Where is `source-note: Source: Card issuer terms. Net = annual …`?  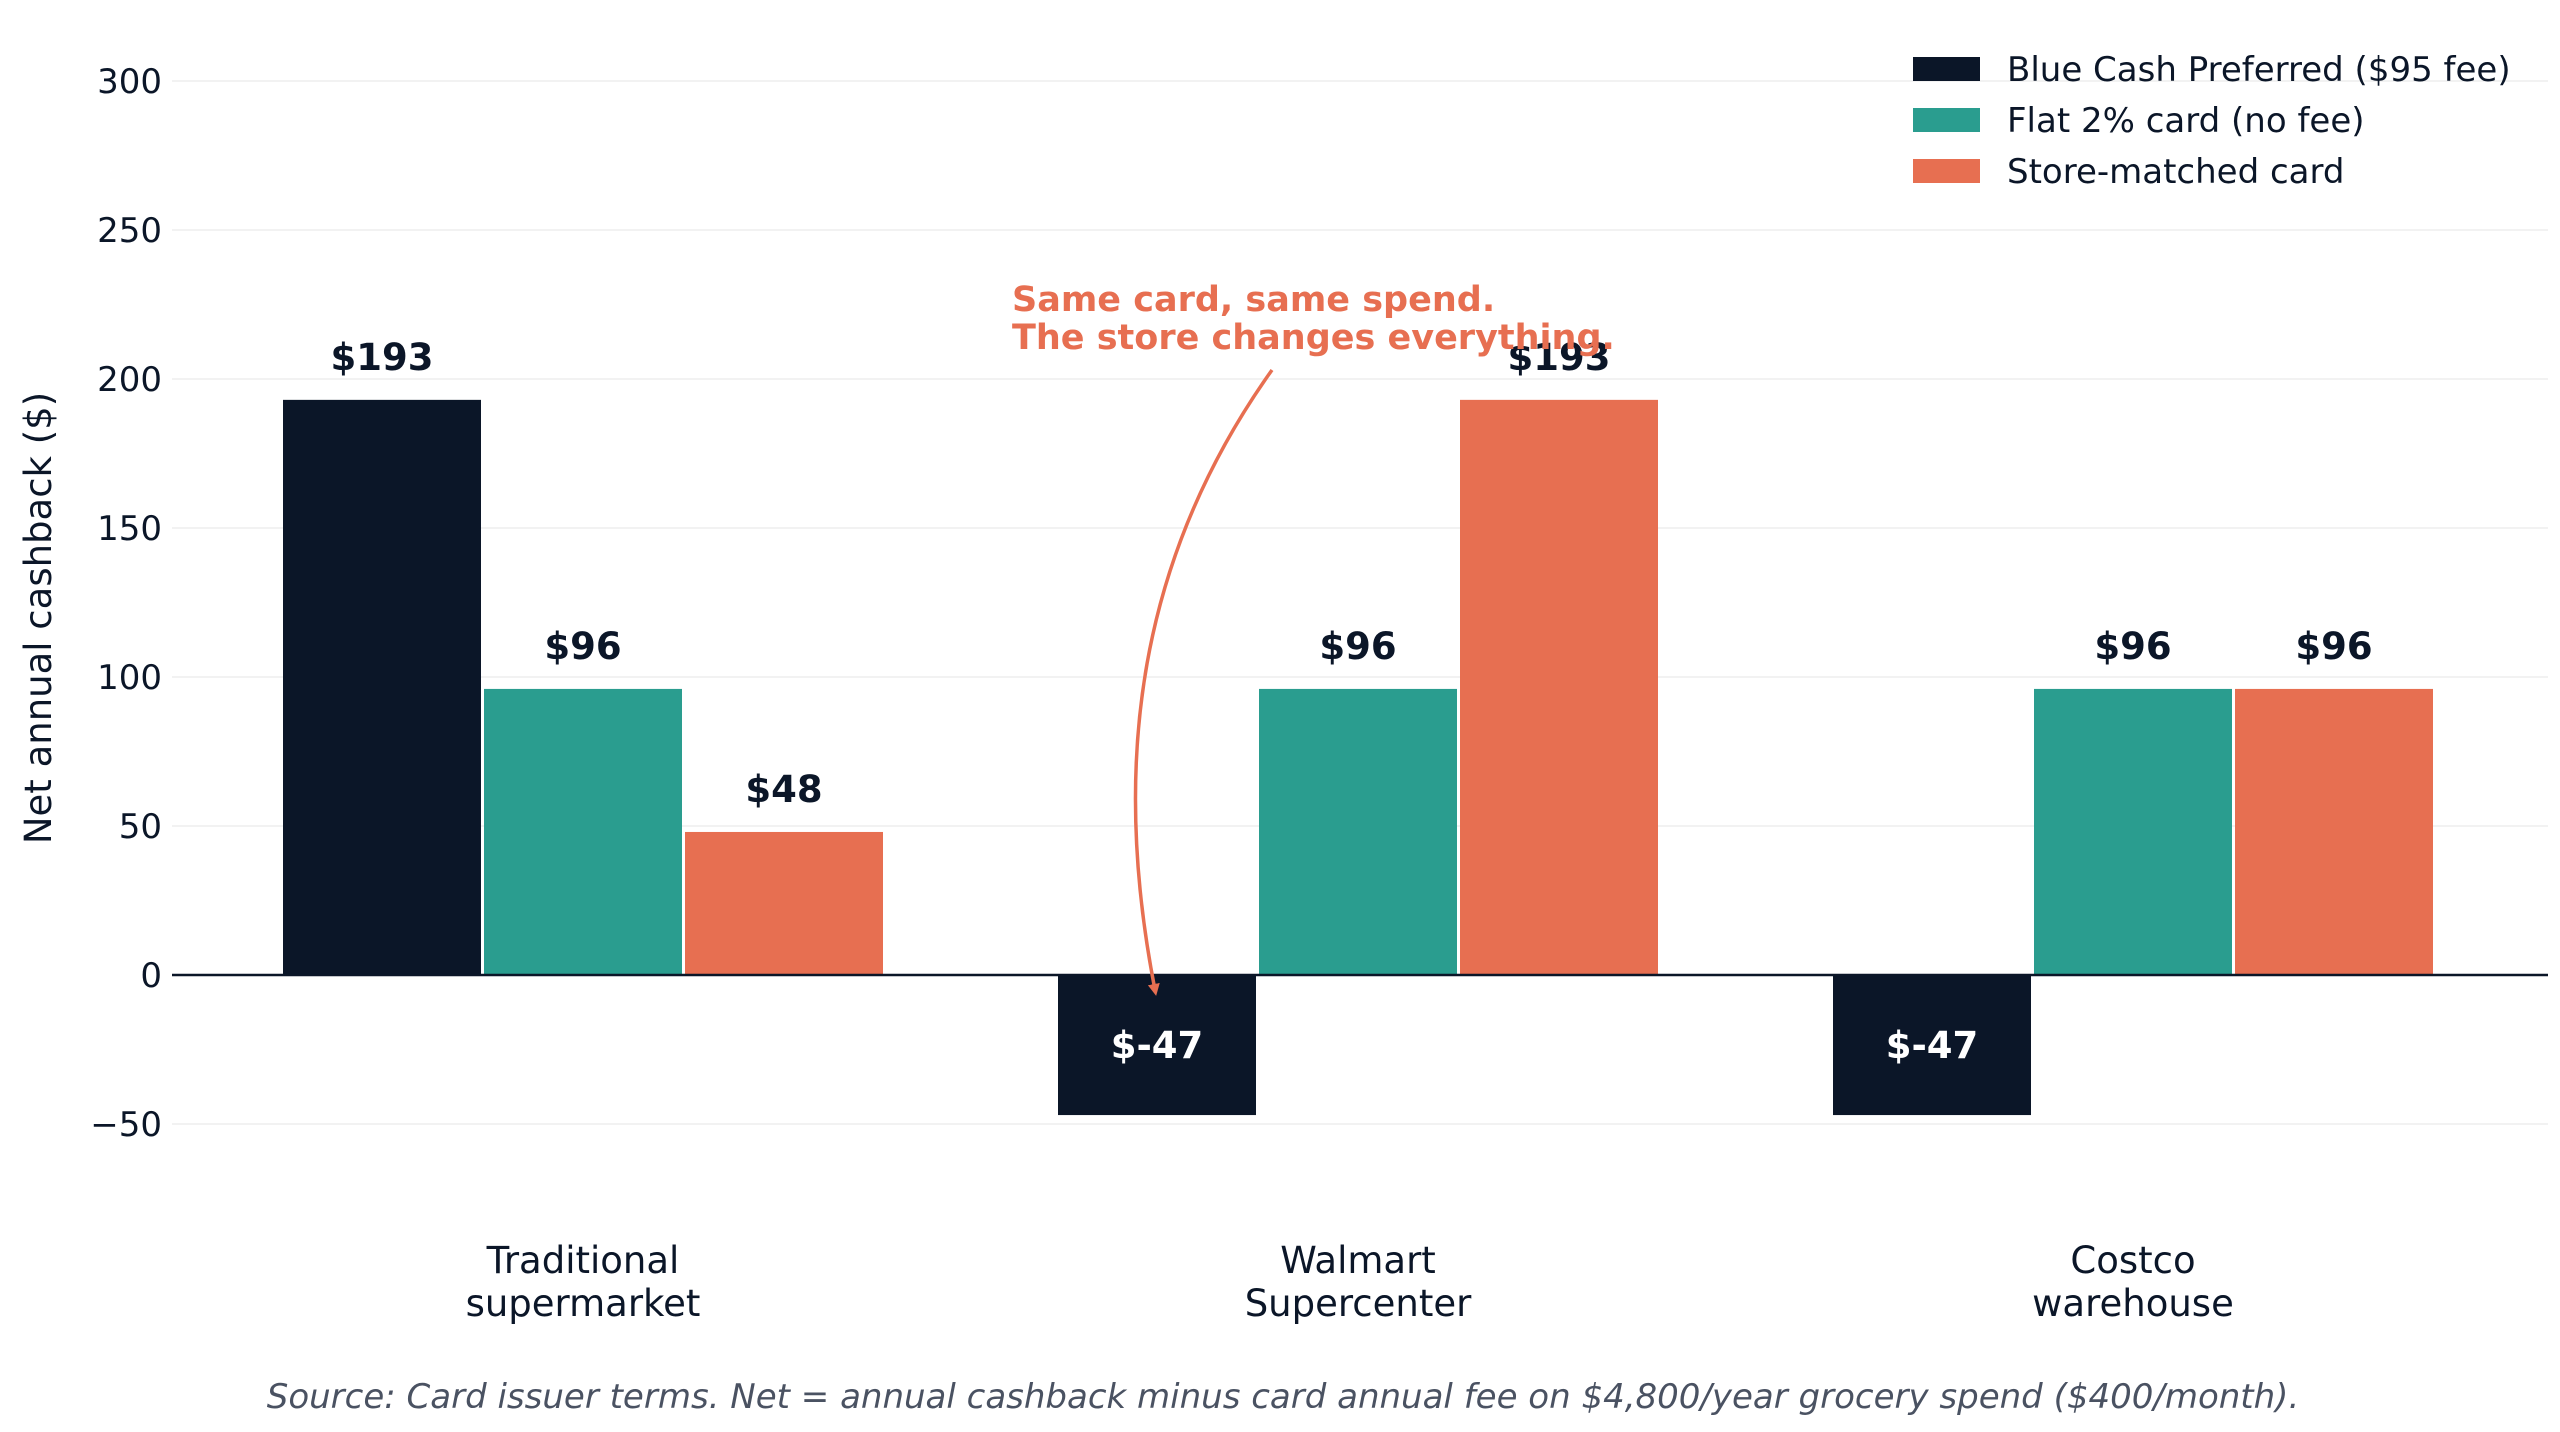
source-note: Source: Card issuer terms. Net = annual … is located at coordinates (1283, 1397).